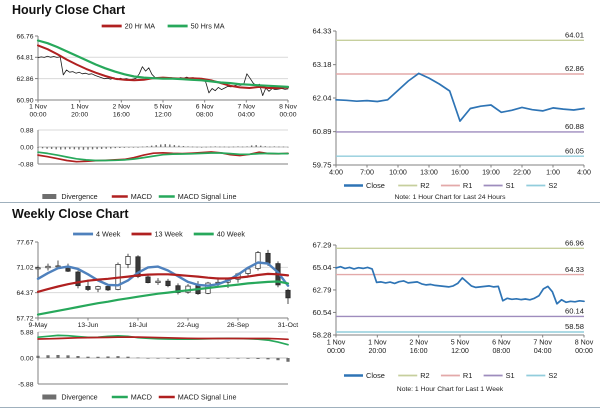 This screenshot has height=413, width=600. I want to click on macd-signal-line, so click(163, 156).